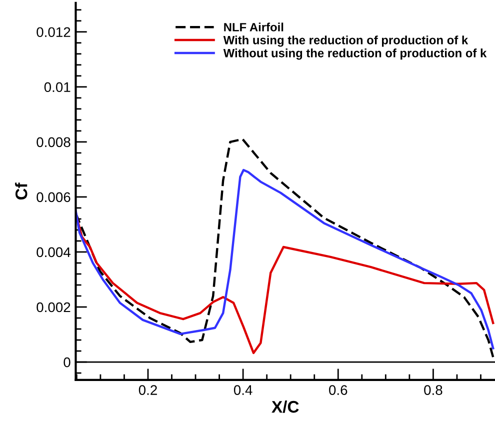 The image size is (495, 424). I want to click on legend-label: NLF Airfoil, so click(254, 27).